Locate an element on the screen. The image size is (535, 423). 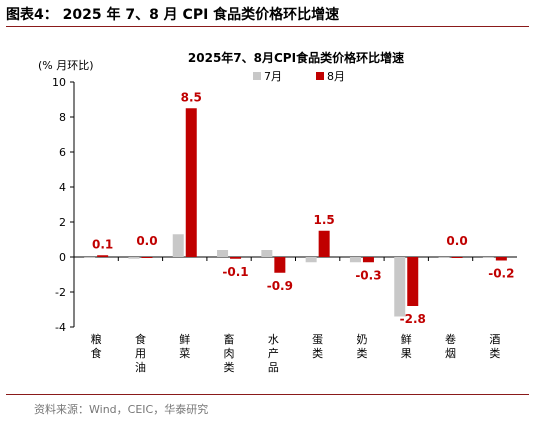
bottom-divider is located at coordinates (267, 394).